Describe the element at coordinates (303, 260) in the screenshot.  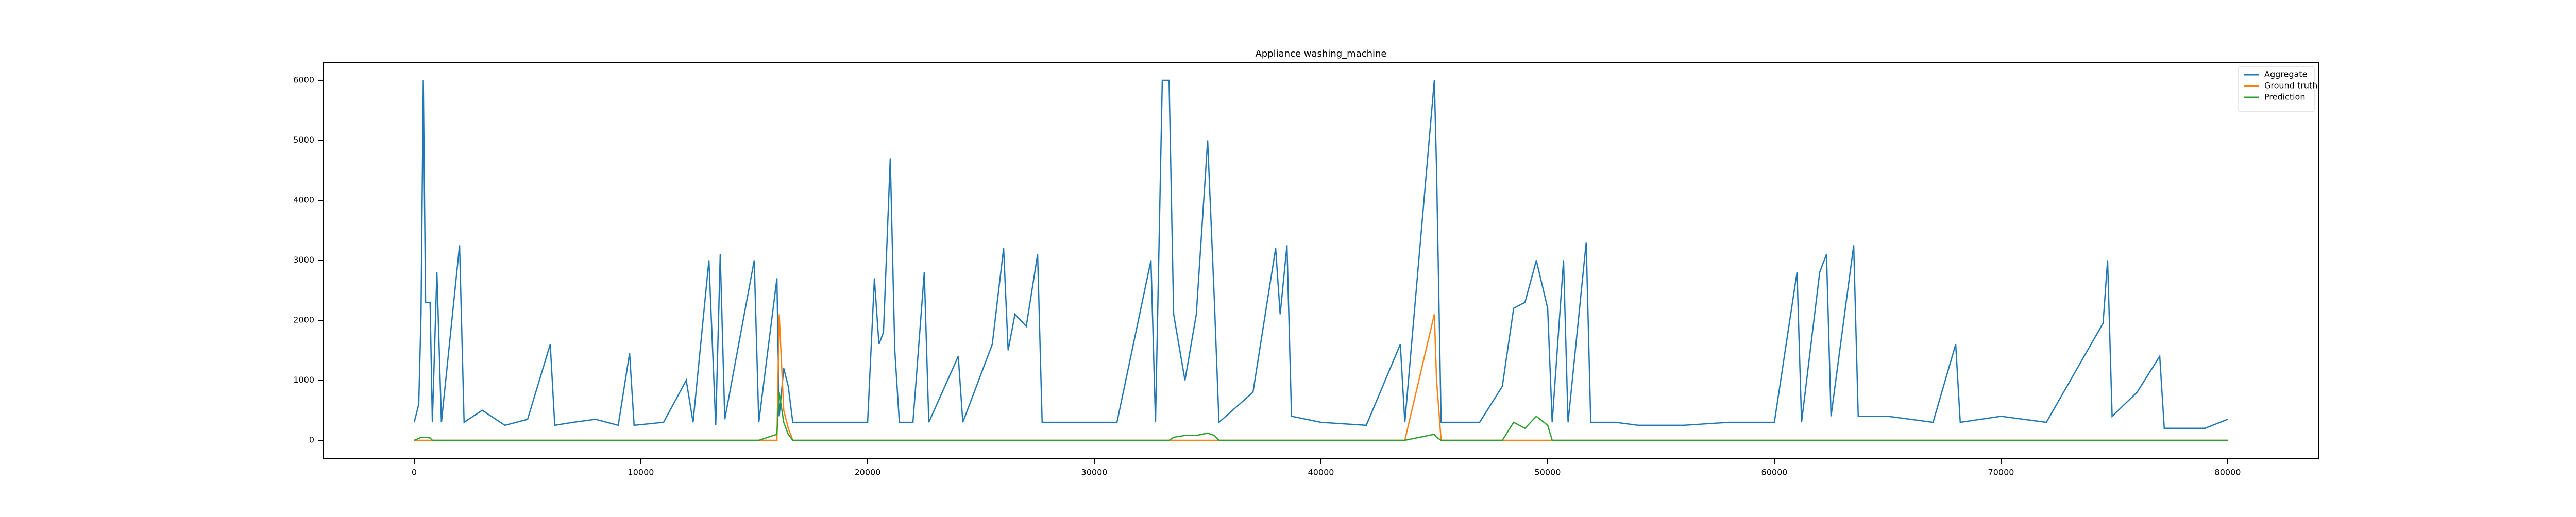
I see `y-tick-label: 3000` at that location.